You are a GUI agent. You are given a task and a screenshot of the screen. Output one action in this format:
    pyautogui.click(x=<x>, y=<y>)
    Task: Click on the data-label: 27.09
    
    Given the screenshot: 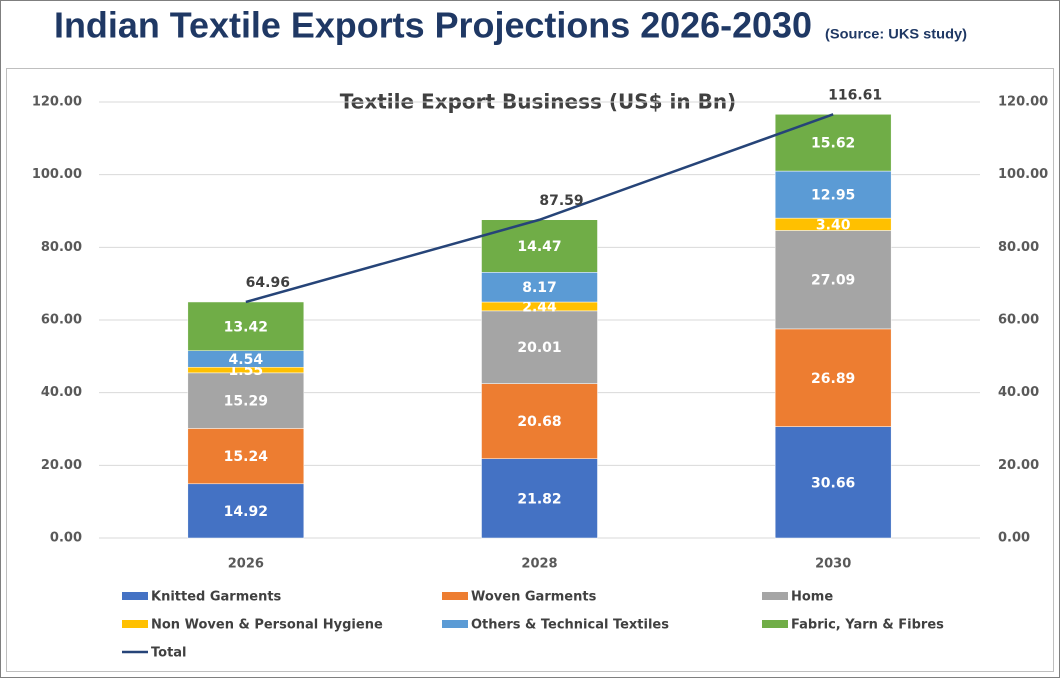 What is the action you would take?
    pyautogui.click(x=833, y=281)
    